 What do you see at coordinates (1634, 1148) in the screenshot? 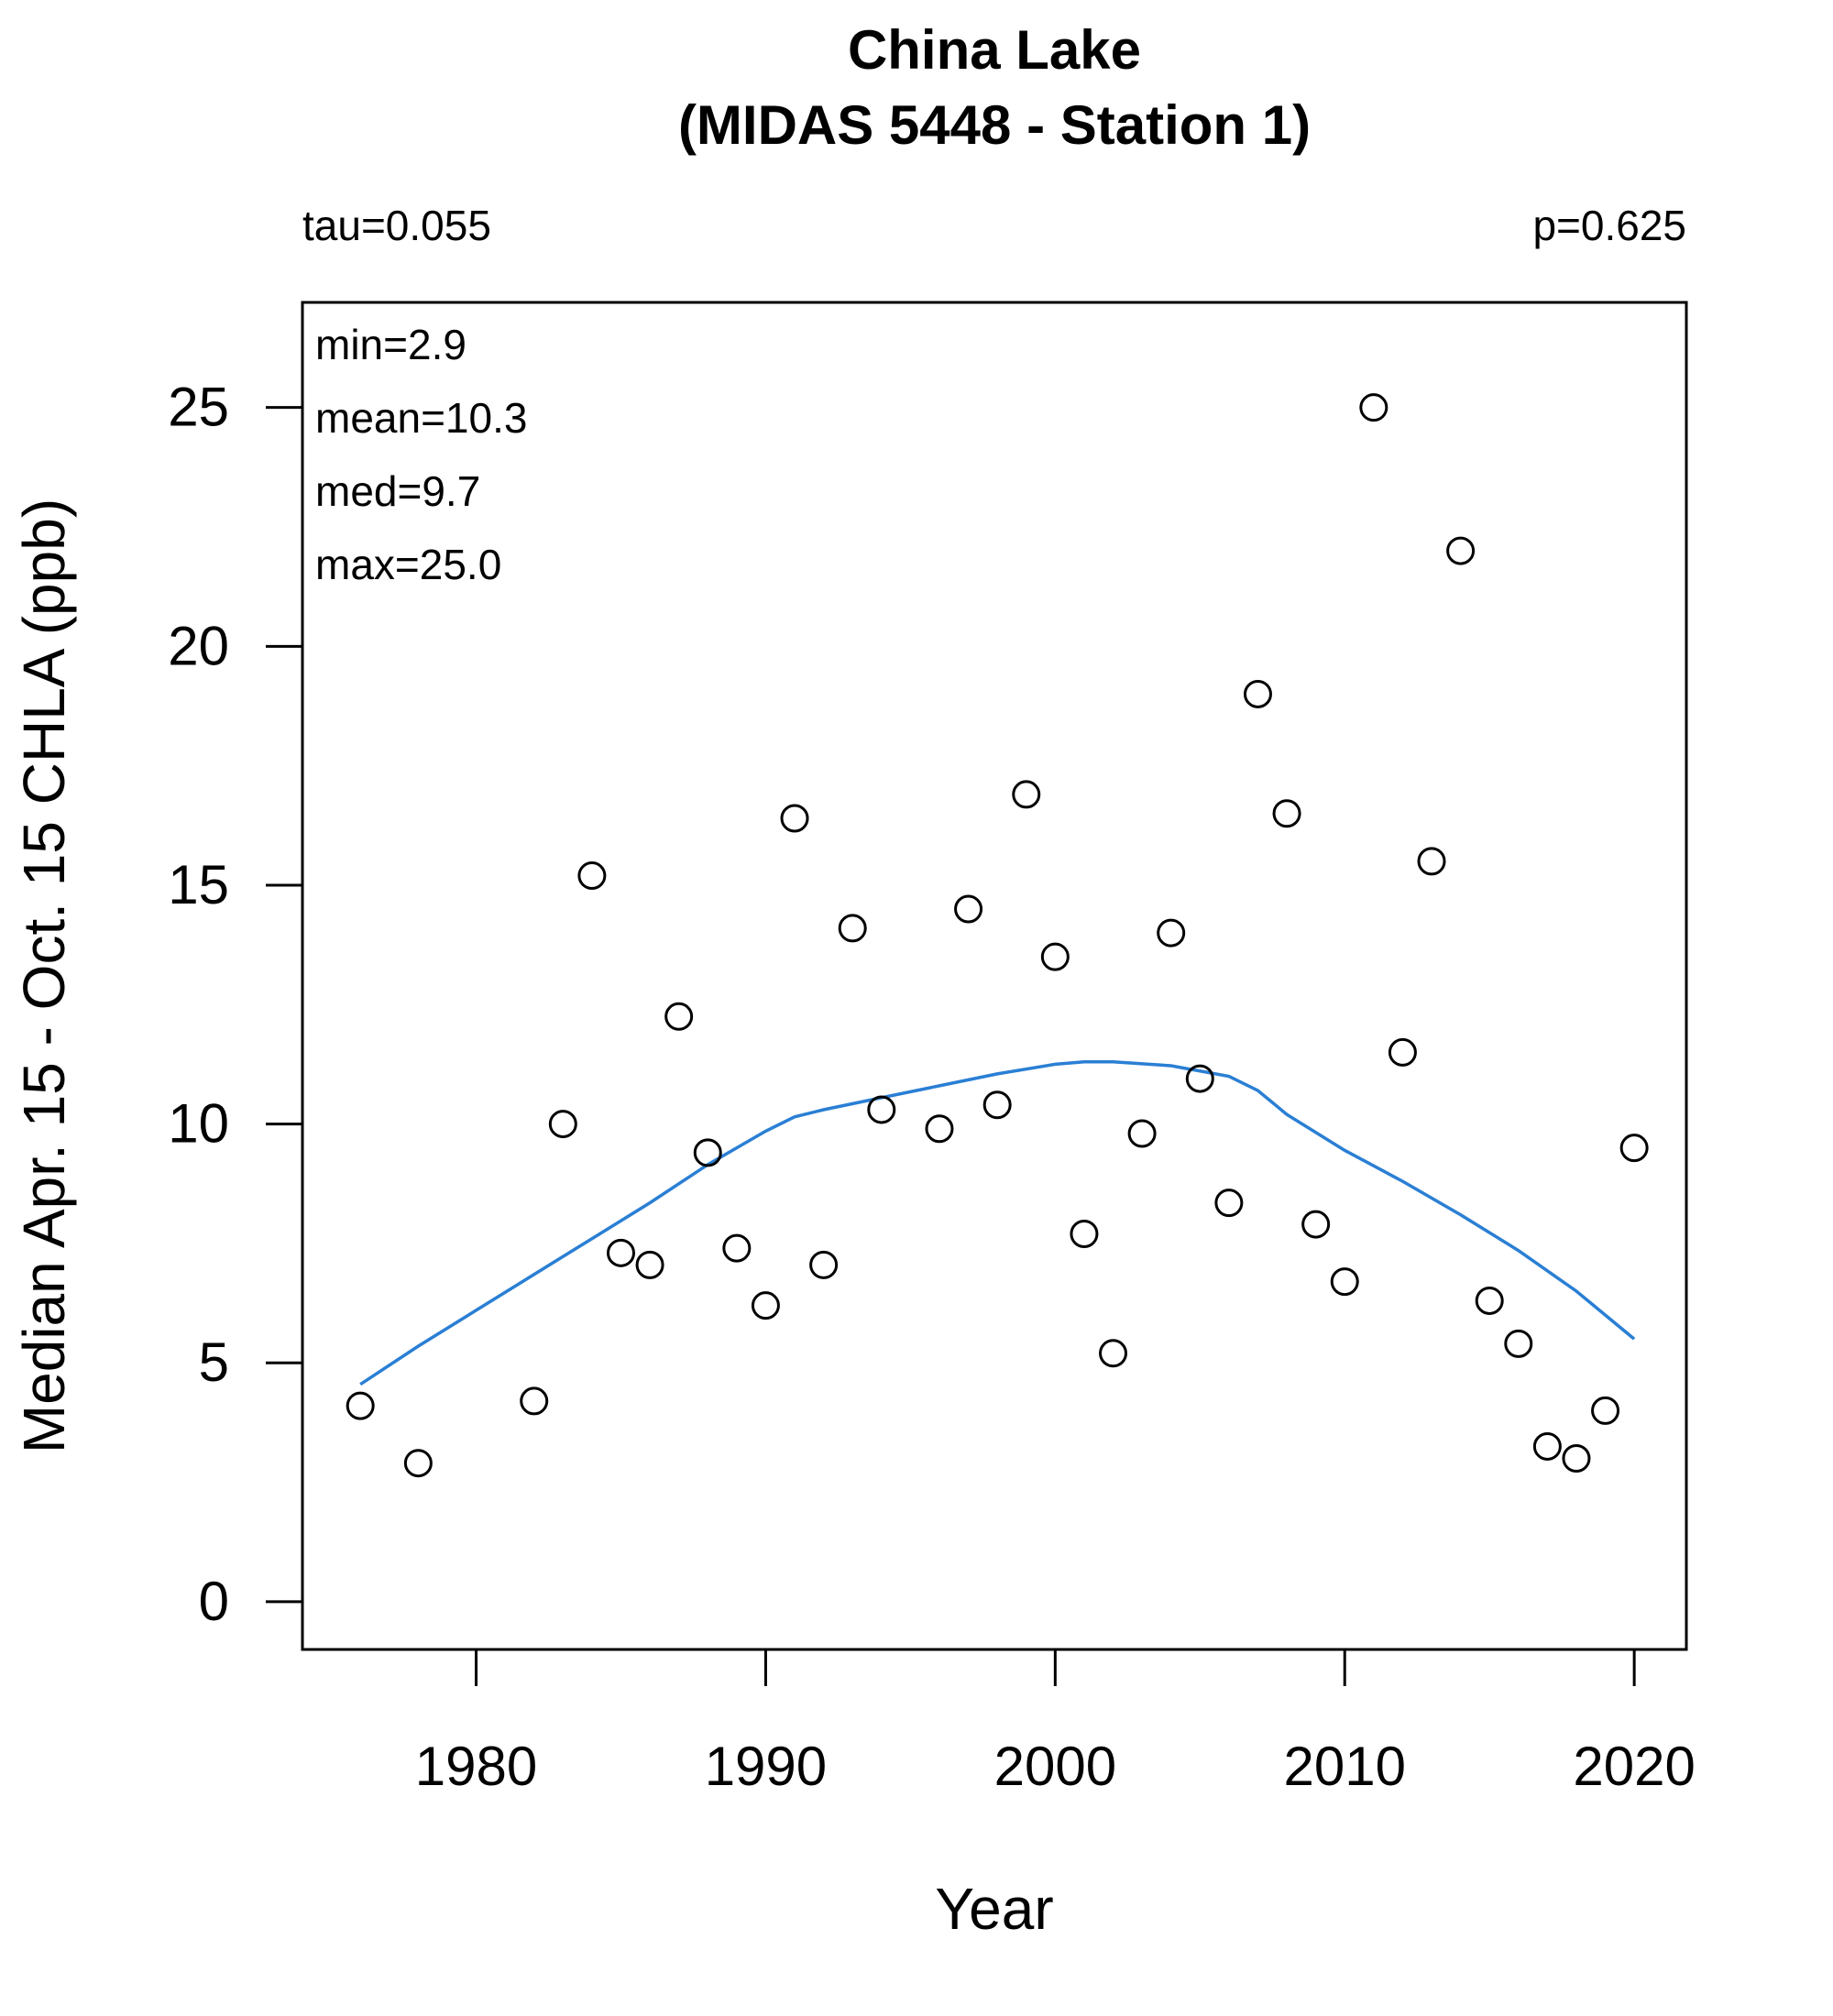
I see `data-point-2020` at bounding box center [1634, 1148].